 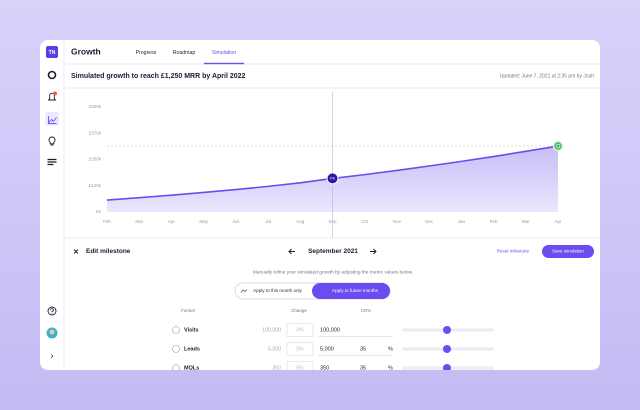 I want to click on value-input: 5,000, so click(x=327, y=349).